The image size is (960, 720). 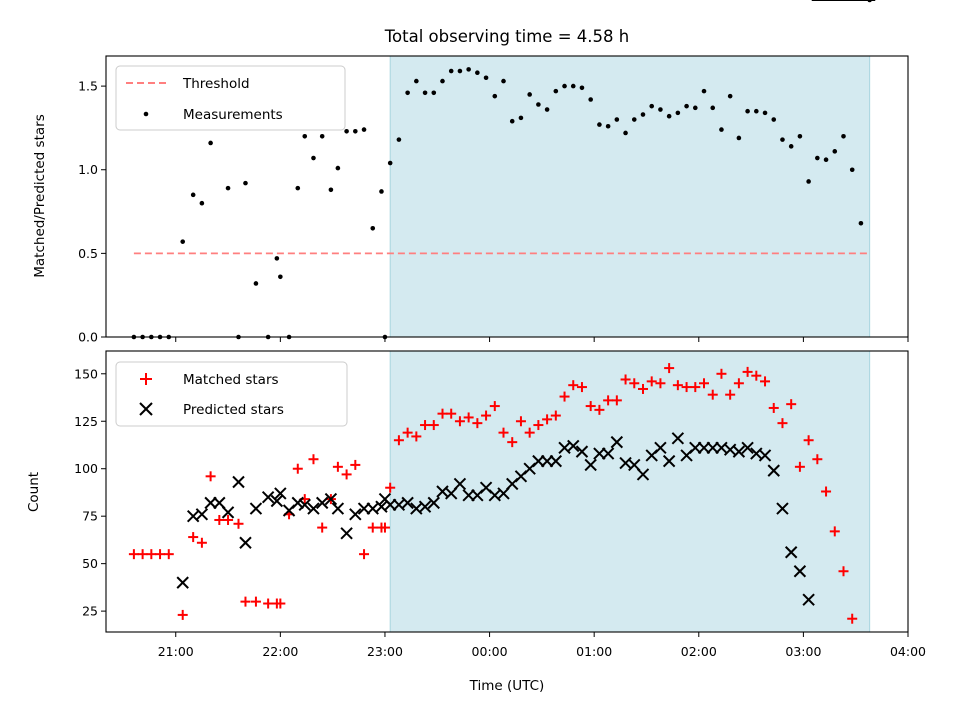 What do you see at coordinates (803, 651) in the screenshot?
I see `x-tick-label: 03:00` at bounding box center [803, 651].